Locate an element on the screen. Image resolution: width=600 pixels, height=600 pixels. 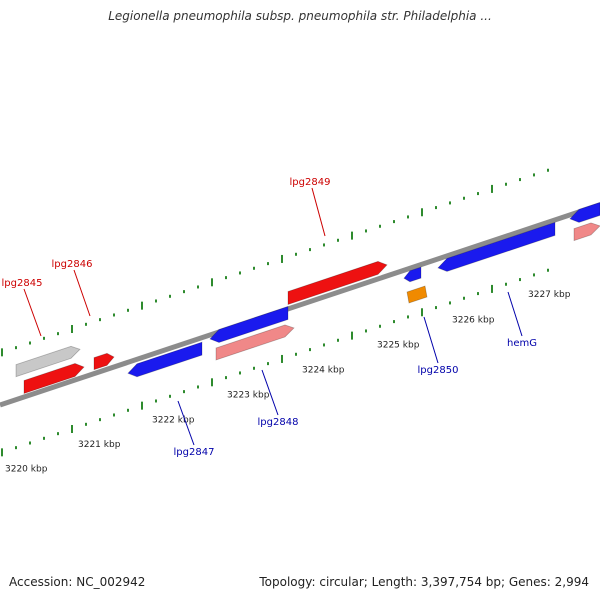
leader-line-lpg2845 is located at coordinates (32, 312).